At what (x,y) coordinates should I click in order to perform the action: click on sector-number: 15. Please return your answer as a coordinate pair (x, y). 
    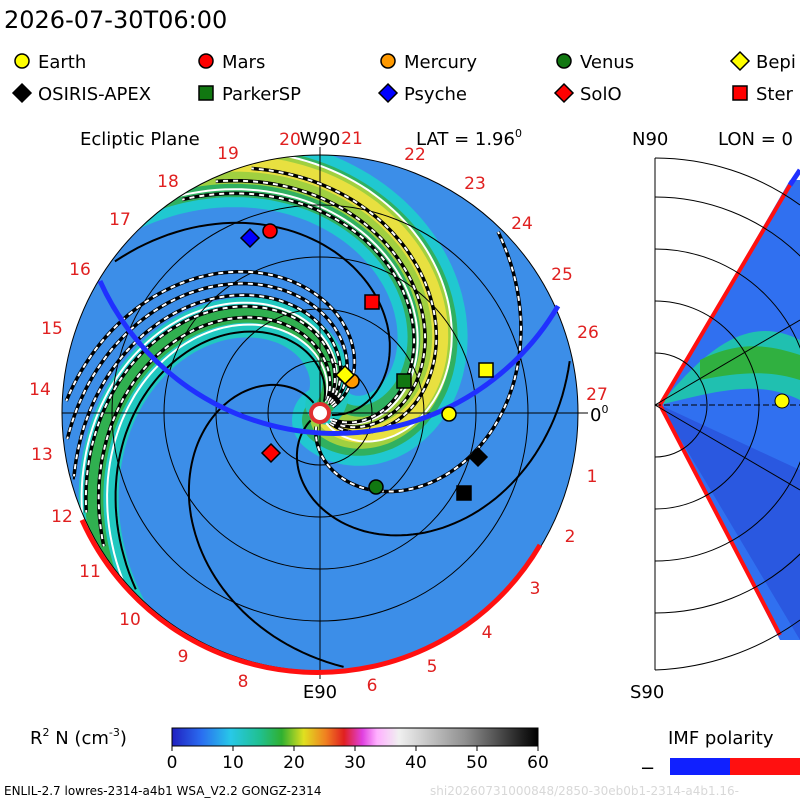
    Looking at the image, I should click on (52, 329).